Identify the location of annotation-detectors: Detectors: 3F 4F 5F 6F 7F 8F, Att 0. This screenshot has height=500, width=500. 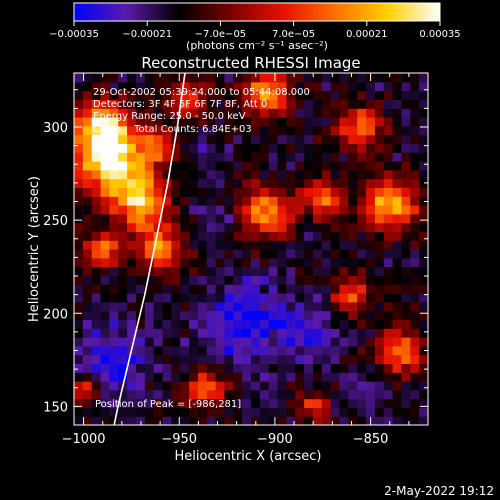
(180, 104).